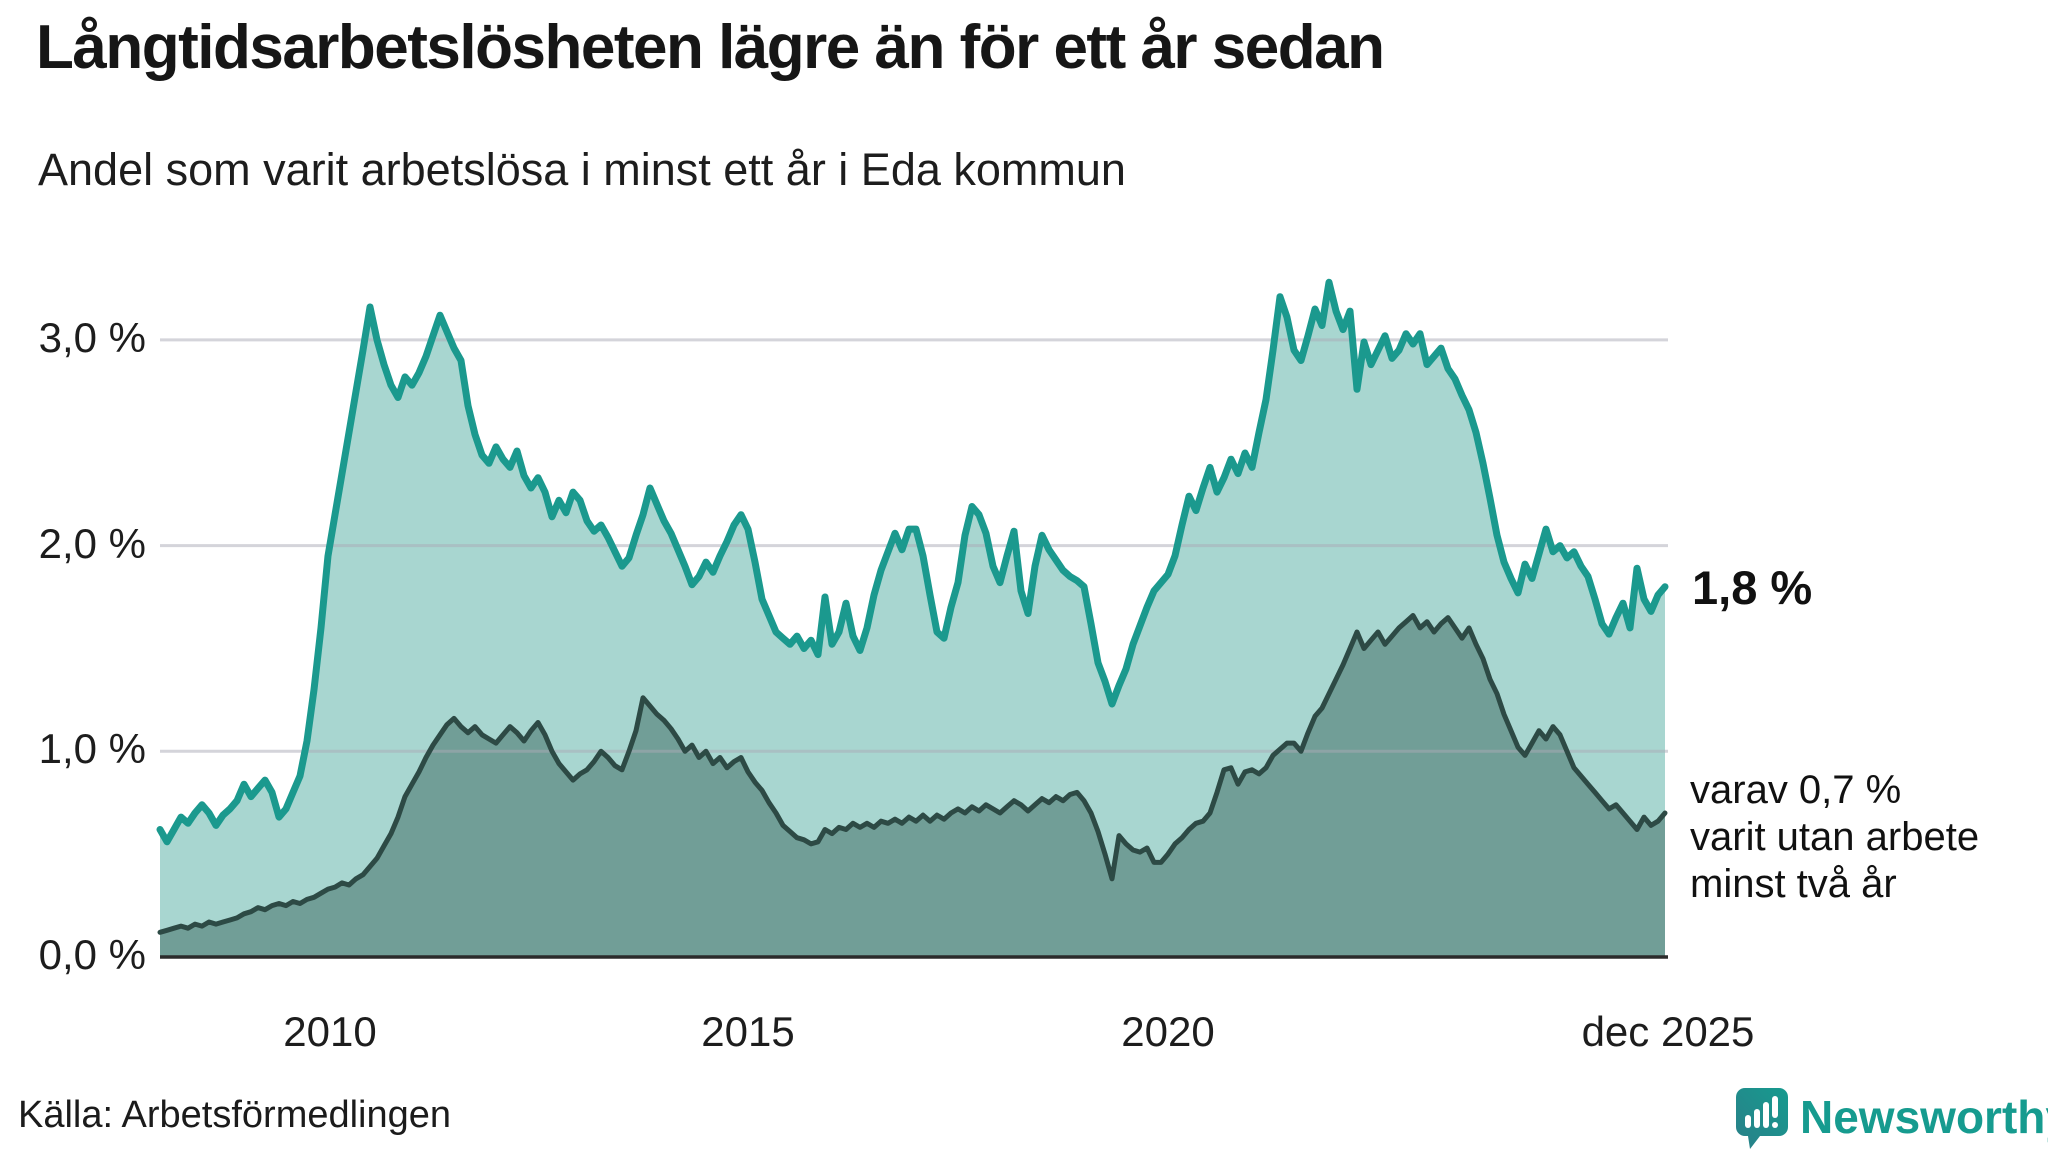 This screenshot has height=1152, width=2048. What do you see at coordinates (1793, 884) in the screenshot?
I see `secondary-annotation-line-3: minst två år` at bounding box center [1793, 884].